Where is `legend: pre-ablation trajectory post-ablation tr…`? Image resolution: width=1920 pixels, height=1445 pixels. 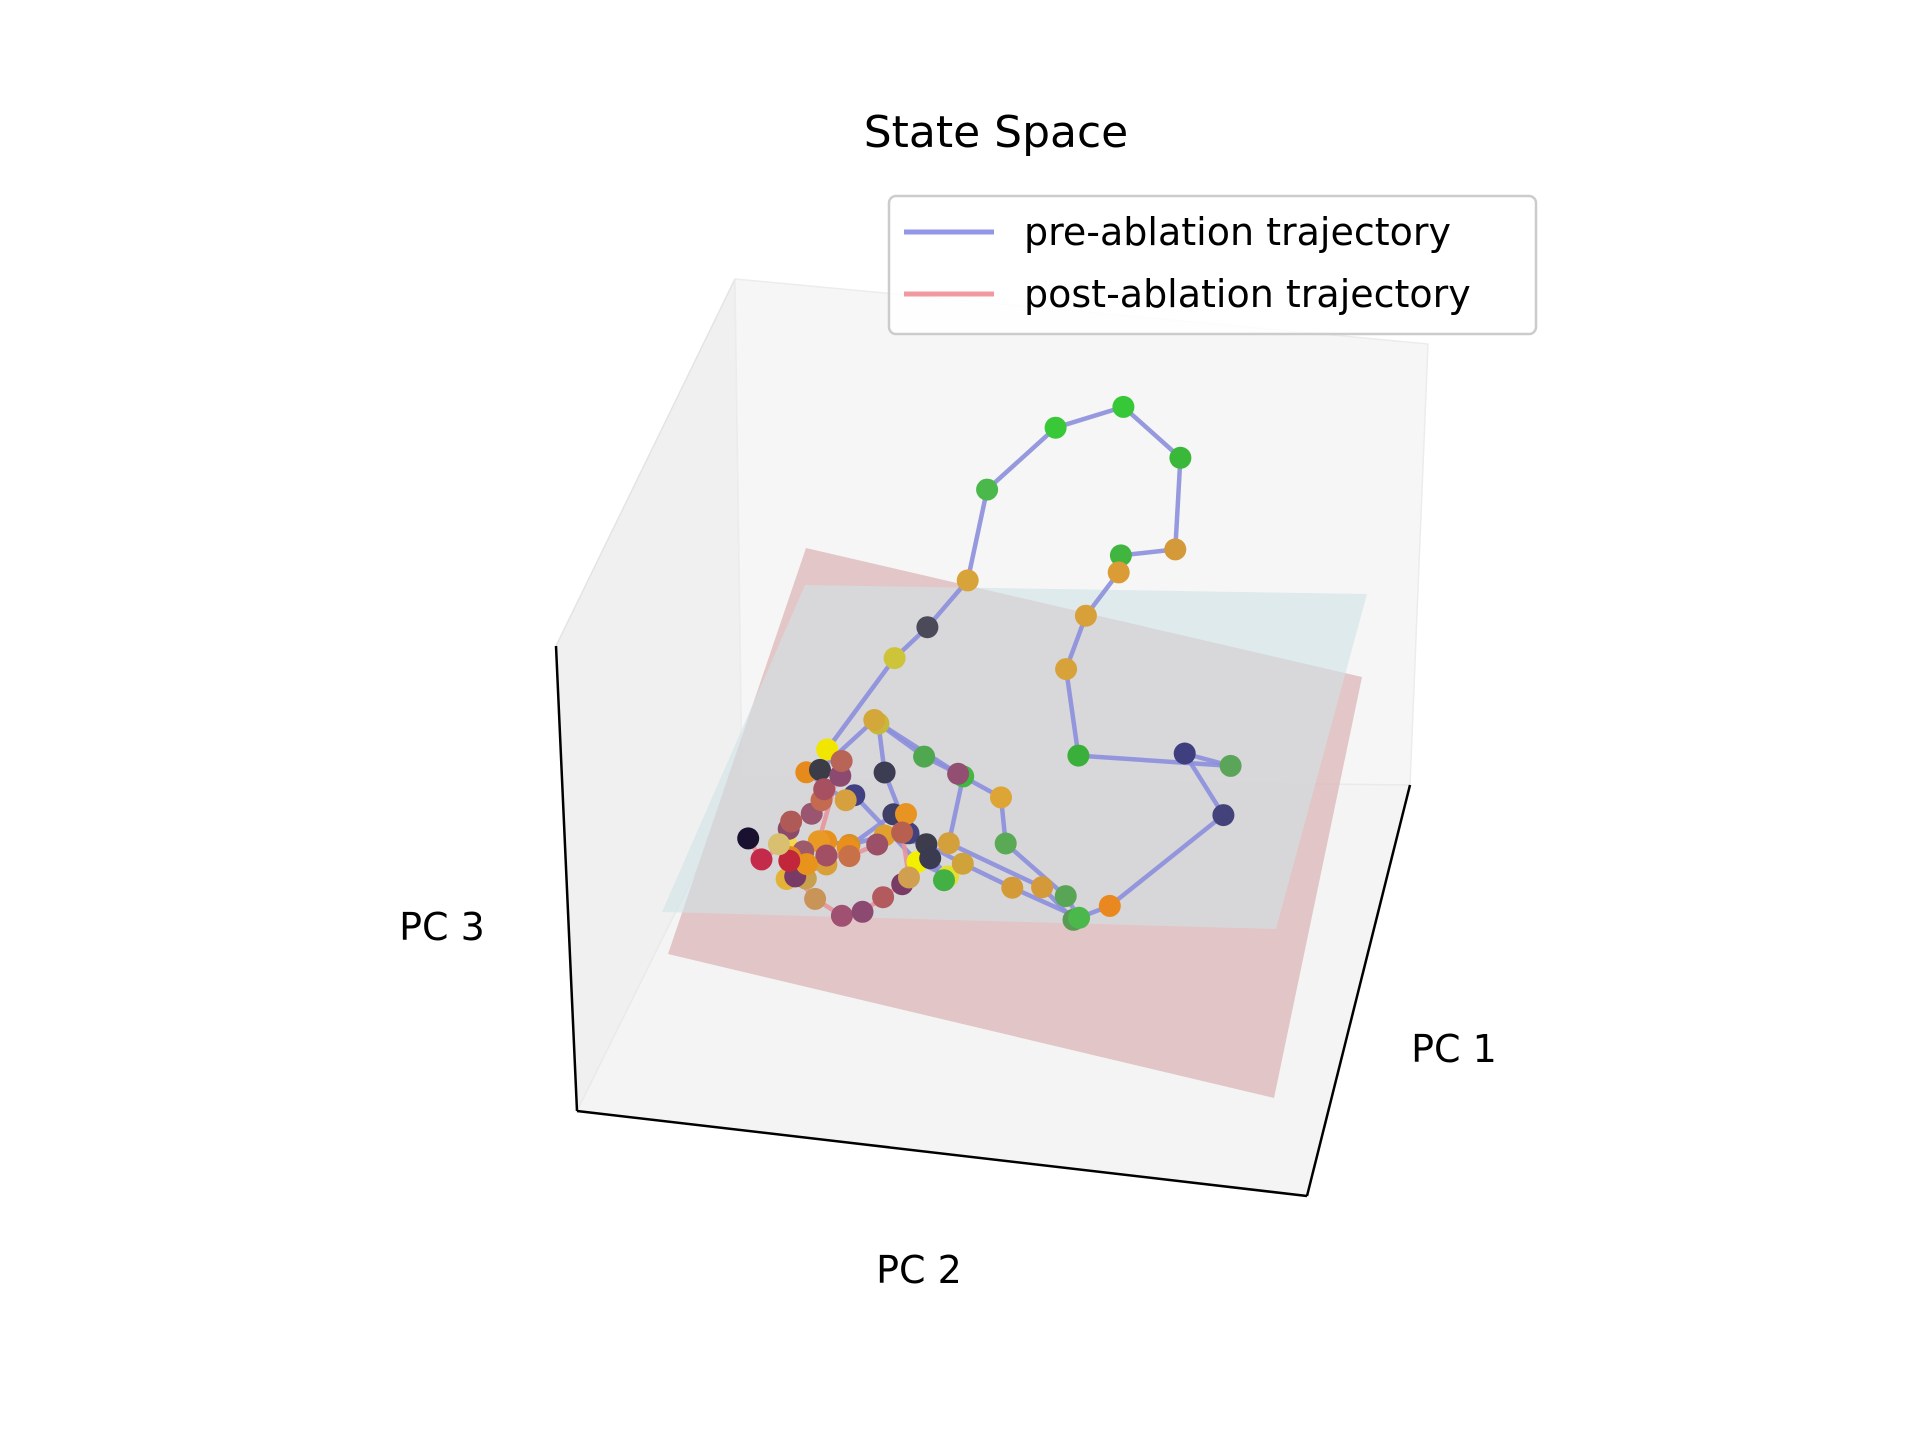
legend: pre-ablation trajectory post-ablation tr… is located at coordinates (1212, 265).